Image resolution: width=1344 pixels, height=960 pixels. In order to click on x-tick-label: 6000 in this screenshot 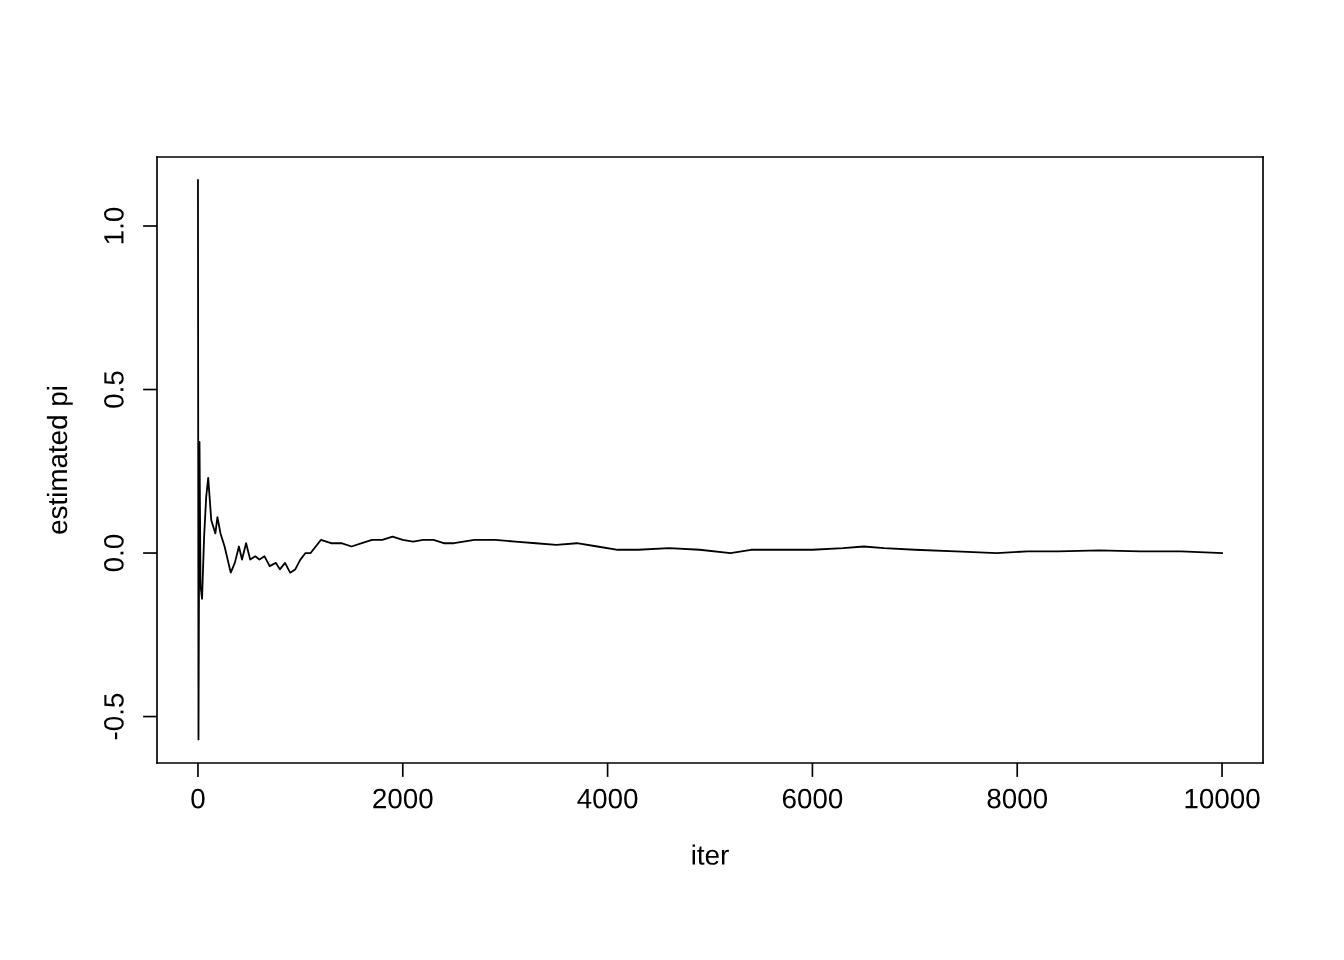, I will do `click(812, 798)`.